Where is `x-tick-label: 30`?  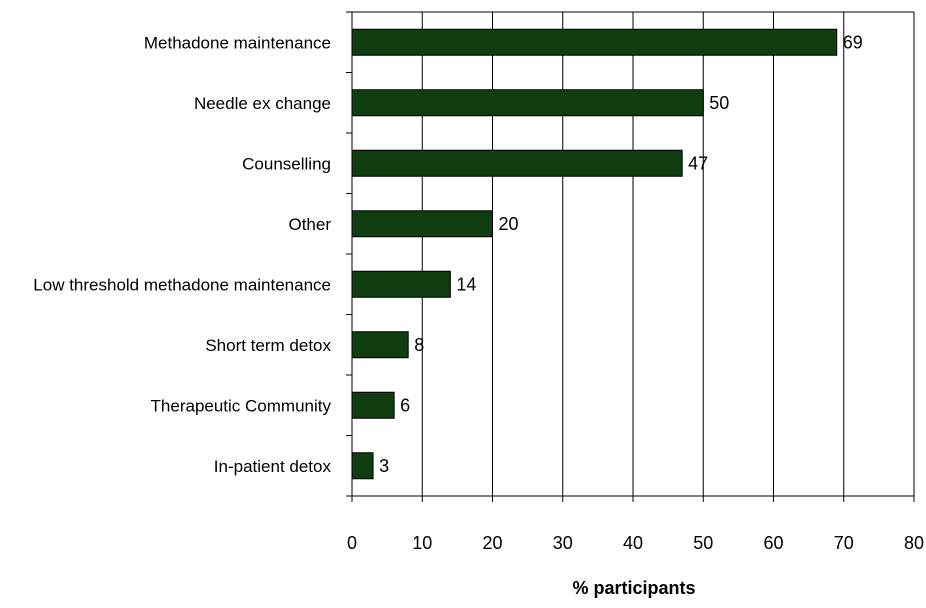 x-tick-label: 30 is located at coordinates (563, 543).